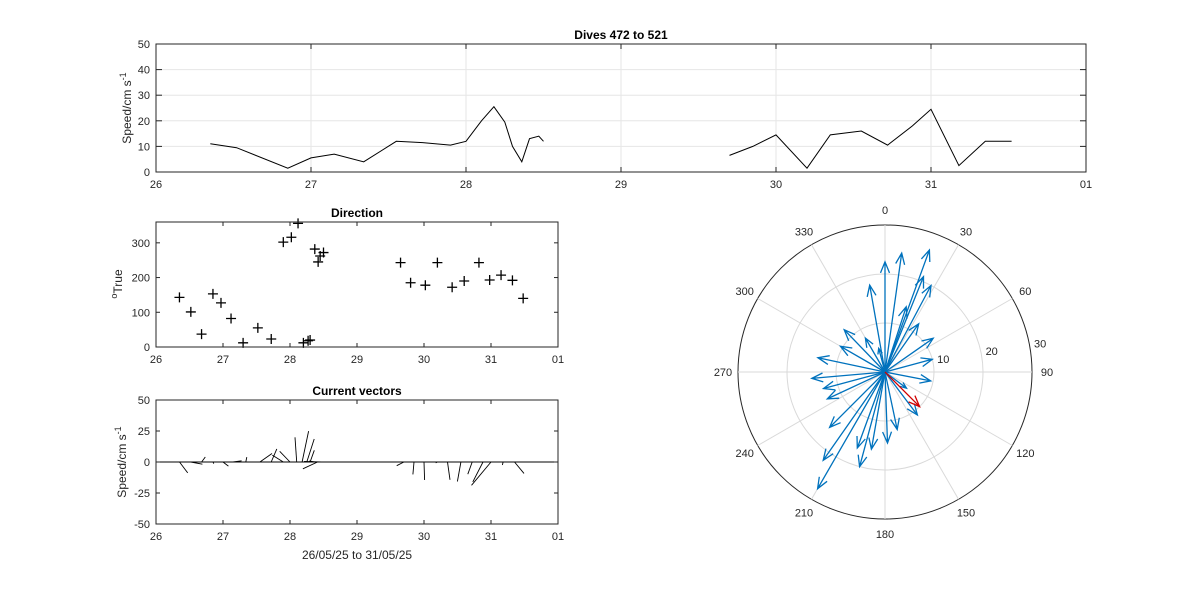 The width and height of the screenshot is (1200, 589). What do you see at coordinates (156, 185) in the screenshot?
I see `speed-x-tick-label: 26` at bounding box center [156, 185].